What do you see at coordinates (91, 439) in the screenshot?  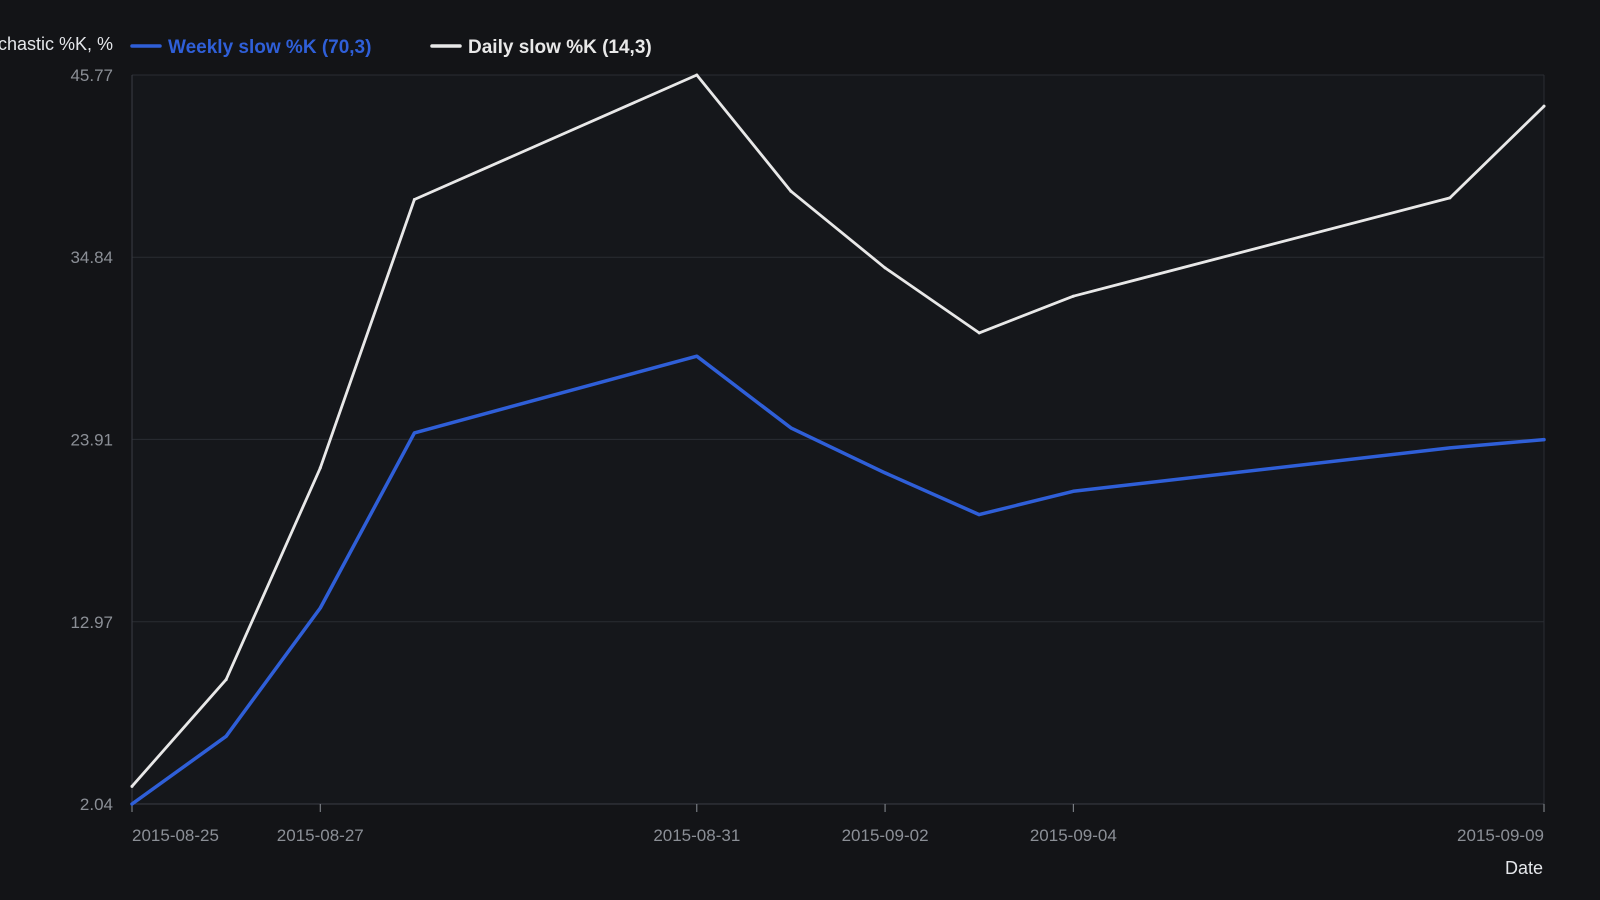 I see `y-tick-label: 23.91` at bounding box center [91, 439].